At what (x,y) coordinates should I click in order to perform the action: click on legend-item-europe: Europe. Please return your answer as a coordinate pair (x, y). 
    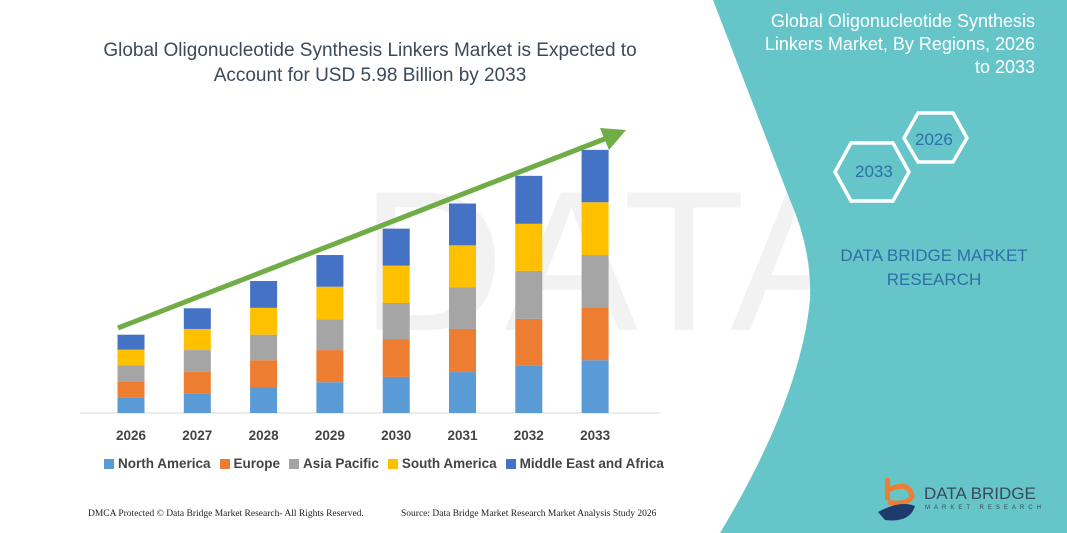
    Looking at the image, I should click on (250, 463).